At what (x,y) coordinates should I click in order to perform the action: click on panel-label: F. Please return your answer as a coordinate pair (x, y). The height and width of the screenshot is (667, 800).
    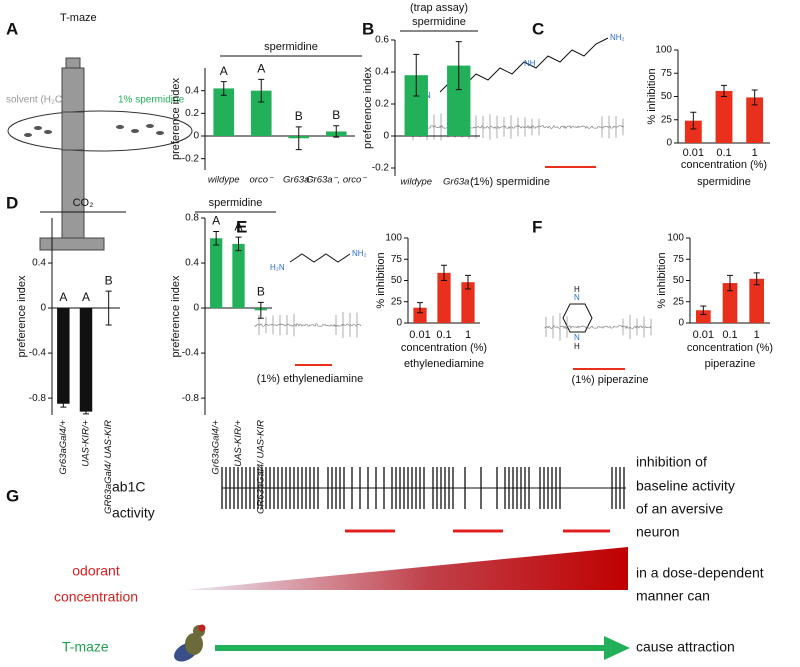
    Looking at the image, I should click on (537, 226).